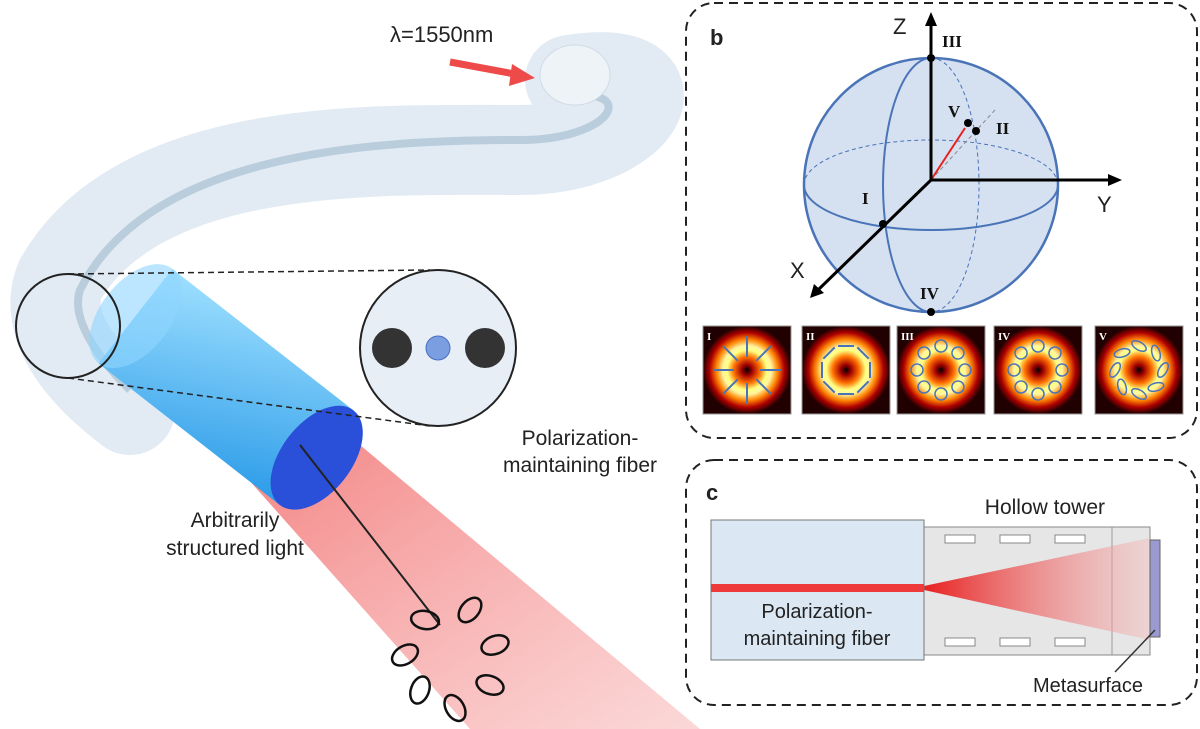  What do you see at coordinates (797, 270) in the screenshot?
I see `x-axis-label: X` at bounding box center [797, 270].